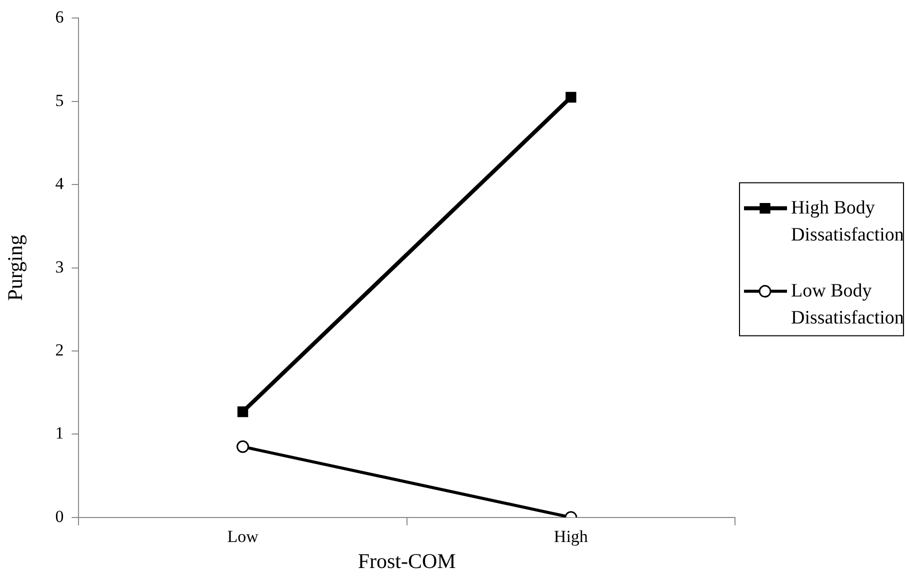 The image size is (905, 579). Describe the element at coordinates (59, 350) in the screenshot. I see `y-tick-label: 2` at that location.